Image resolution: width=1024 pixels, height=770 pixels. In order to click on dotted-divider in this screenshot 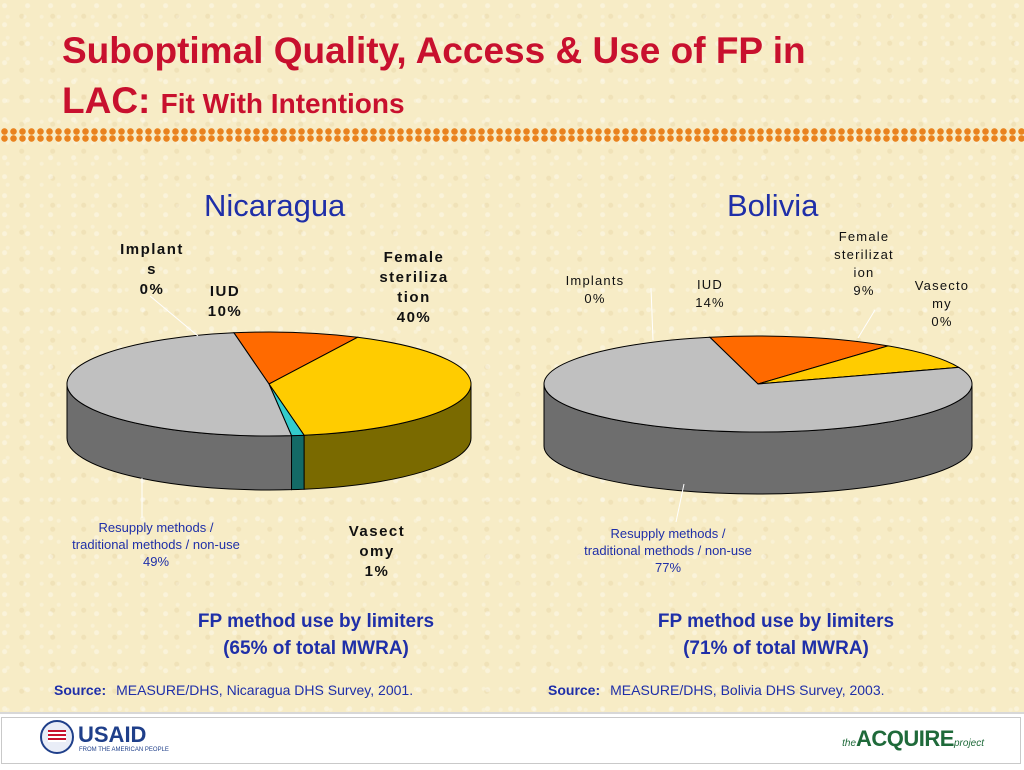, I will do `click(512, 135)`.